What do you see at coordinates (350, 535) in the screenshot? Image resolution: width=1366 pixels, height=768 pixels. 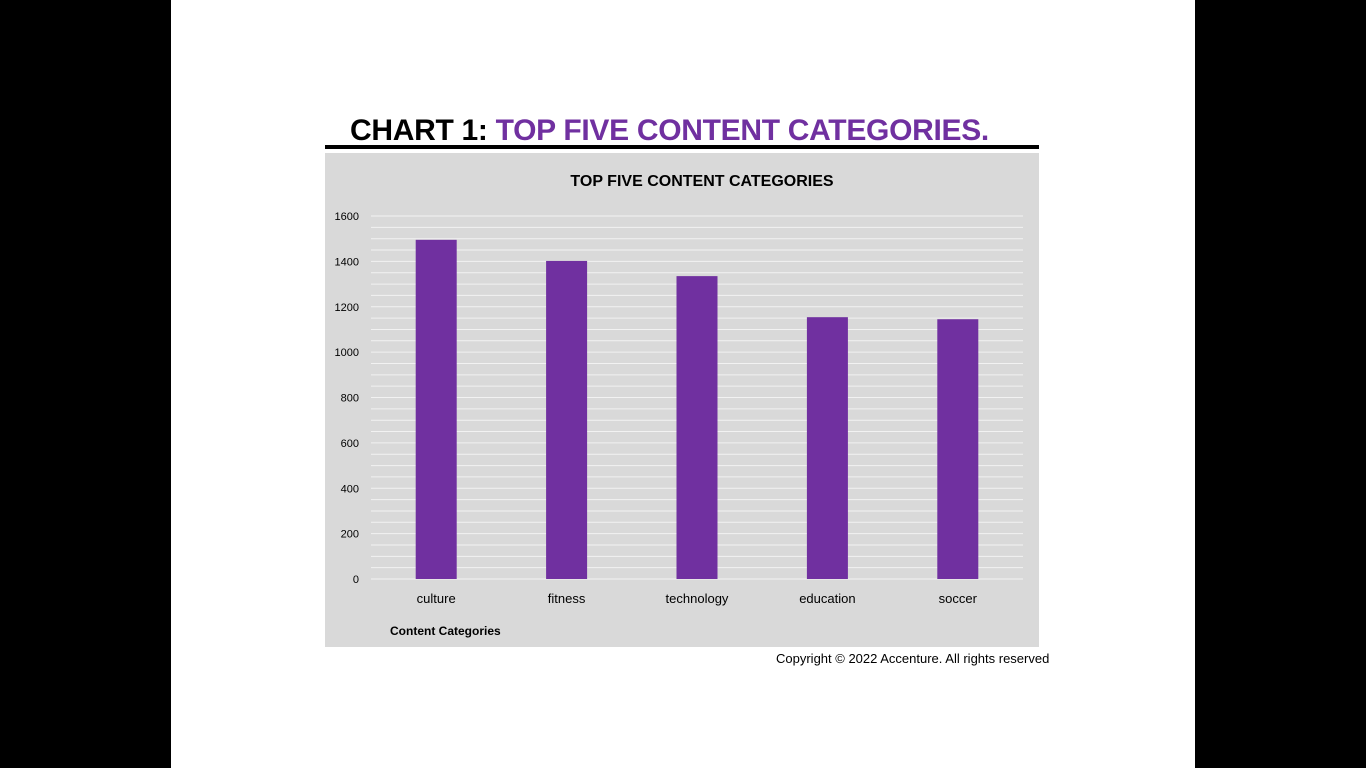 I see `y-tick-label: 200` at bounding box center [350, 535].